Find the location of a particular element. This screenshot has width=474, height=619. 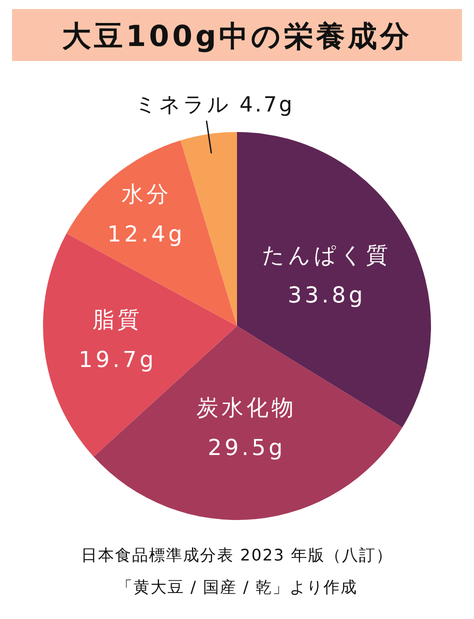

chart-title: 大豆100g中の栄養成分 is located at coordinates (237, 36).